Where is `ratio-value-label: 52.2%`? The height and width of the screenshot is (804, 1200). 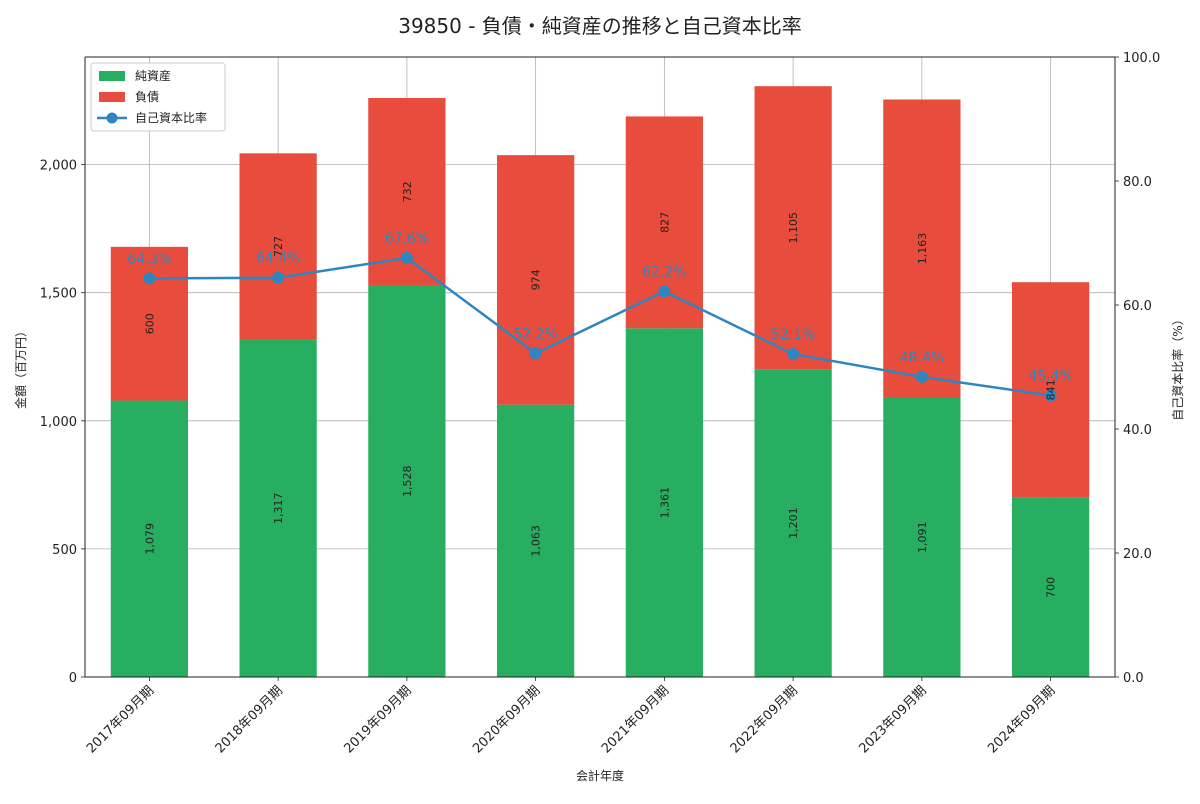 ratio-value-label: 52.2% is located at coordinates (535, 334).